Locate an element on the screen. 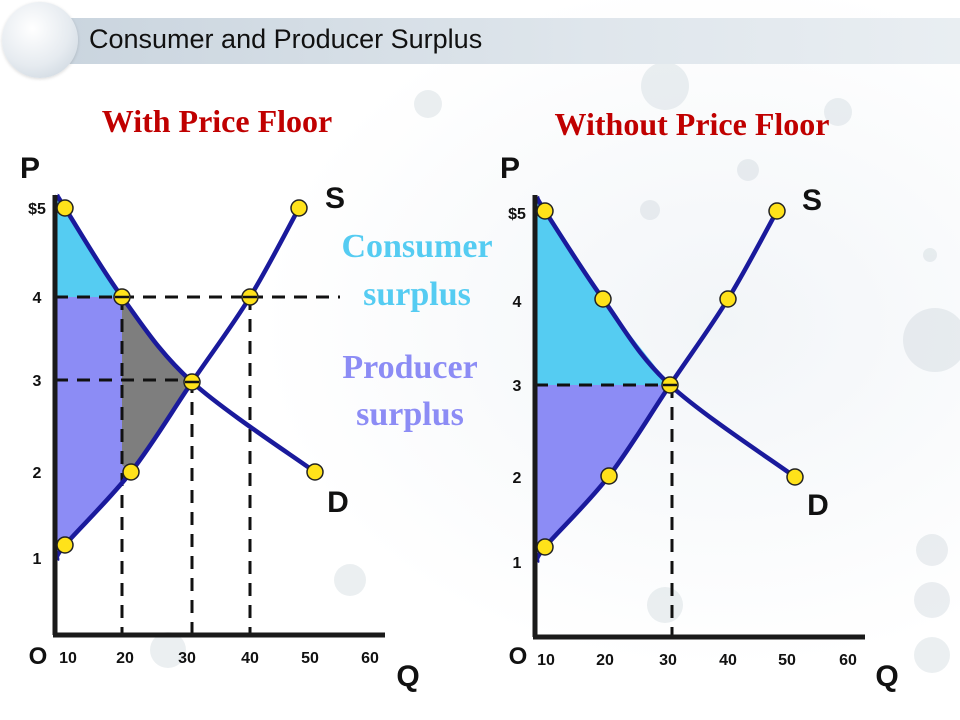  chart-heading: Without Price Floor is located at coordinates (692, 124).